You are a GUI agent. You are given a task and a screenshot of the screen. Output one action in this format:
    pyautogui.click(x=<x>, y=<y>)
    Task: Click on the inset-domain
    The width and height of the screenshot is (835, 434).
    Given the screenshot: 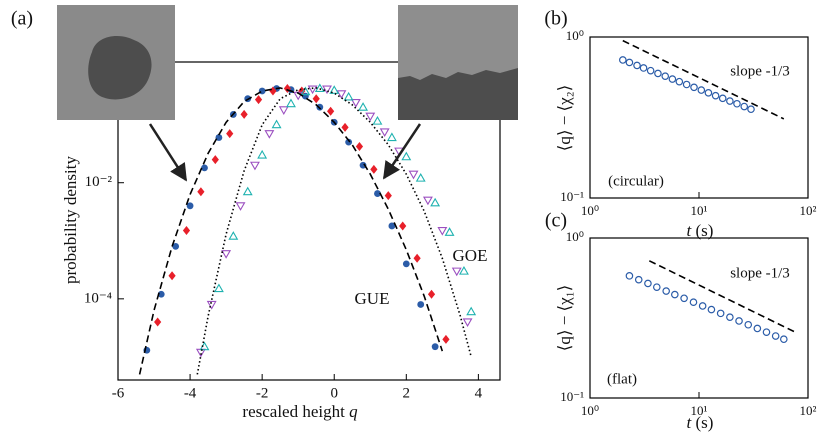 What is the action you would take?
    pyautogui.click(x=120, y=68)
    